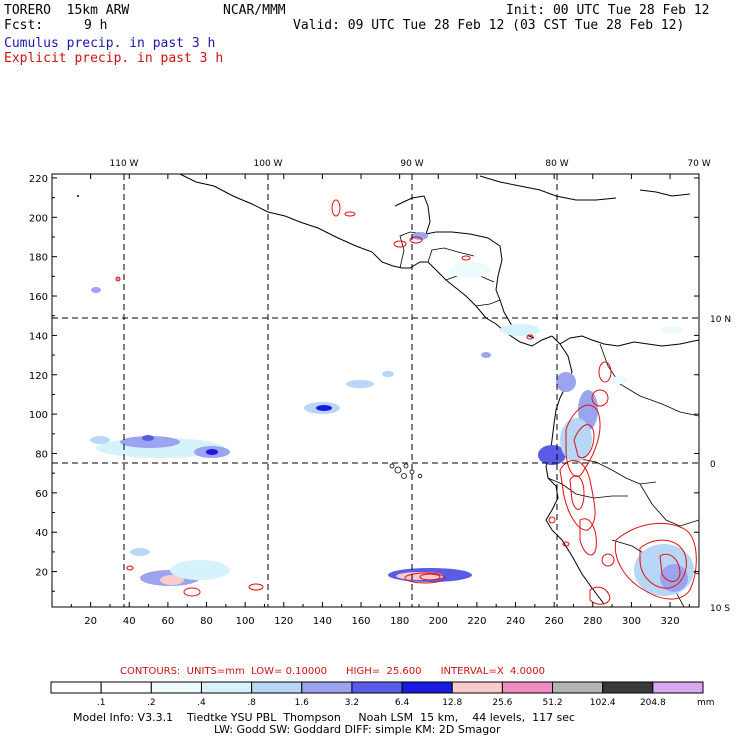  I want to click on init-time: Init: 00 UTC Tue 28 Feb 12, so click(608, 10).